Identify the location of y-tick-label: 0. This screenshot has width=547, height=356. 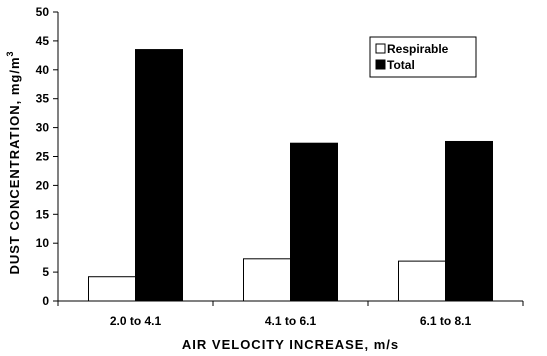
(45, 301).